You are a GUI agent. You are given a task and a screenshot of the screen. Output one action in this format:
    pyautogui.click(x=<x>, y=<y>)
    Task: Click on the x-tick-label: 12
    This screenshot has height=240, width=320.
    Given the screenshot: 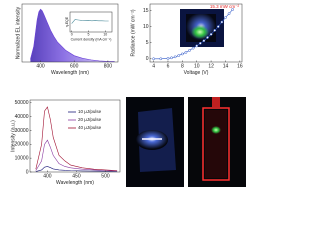 What is the action you would take?
    pyautogui.click(x=211, y=66)
    